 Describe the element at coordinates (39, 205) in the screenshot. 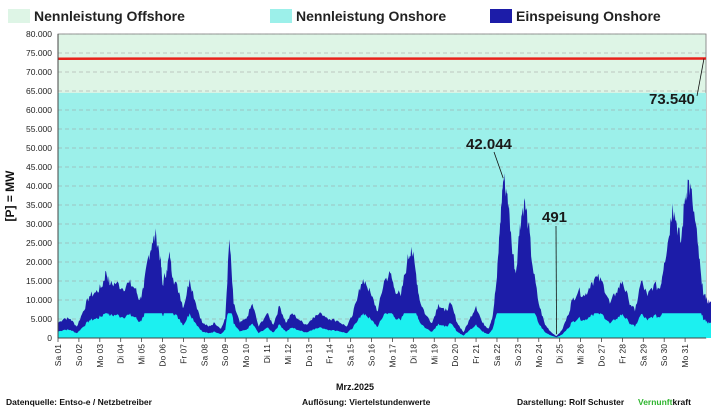

I see `y-tick-label: 35.000` at that location.